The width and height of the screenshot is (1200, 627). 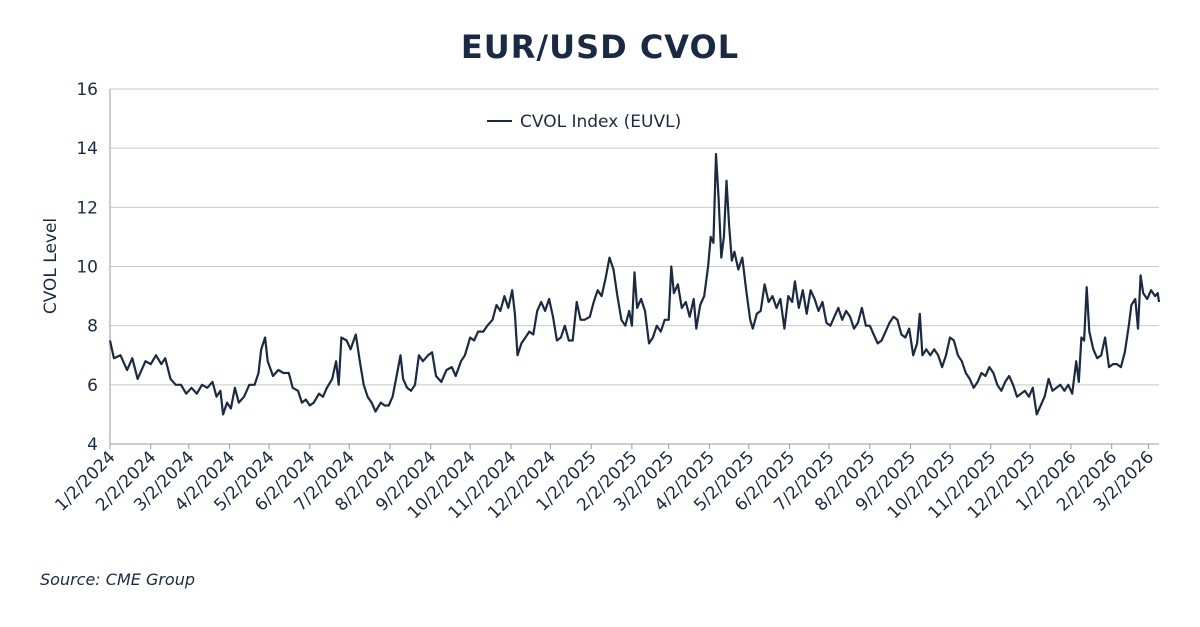 I want to click on y-tick-label: 10, so click(x=87, y=268).